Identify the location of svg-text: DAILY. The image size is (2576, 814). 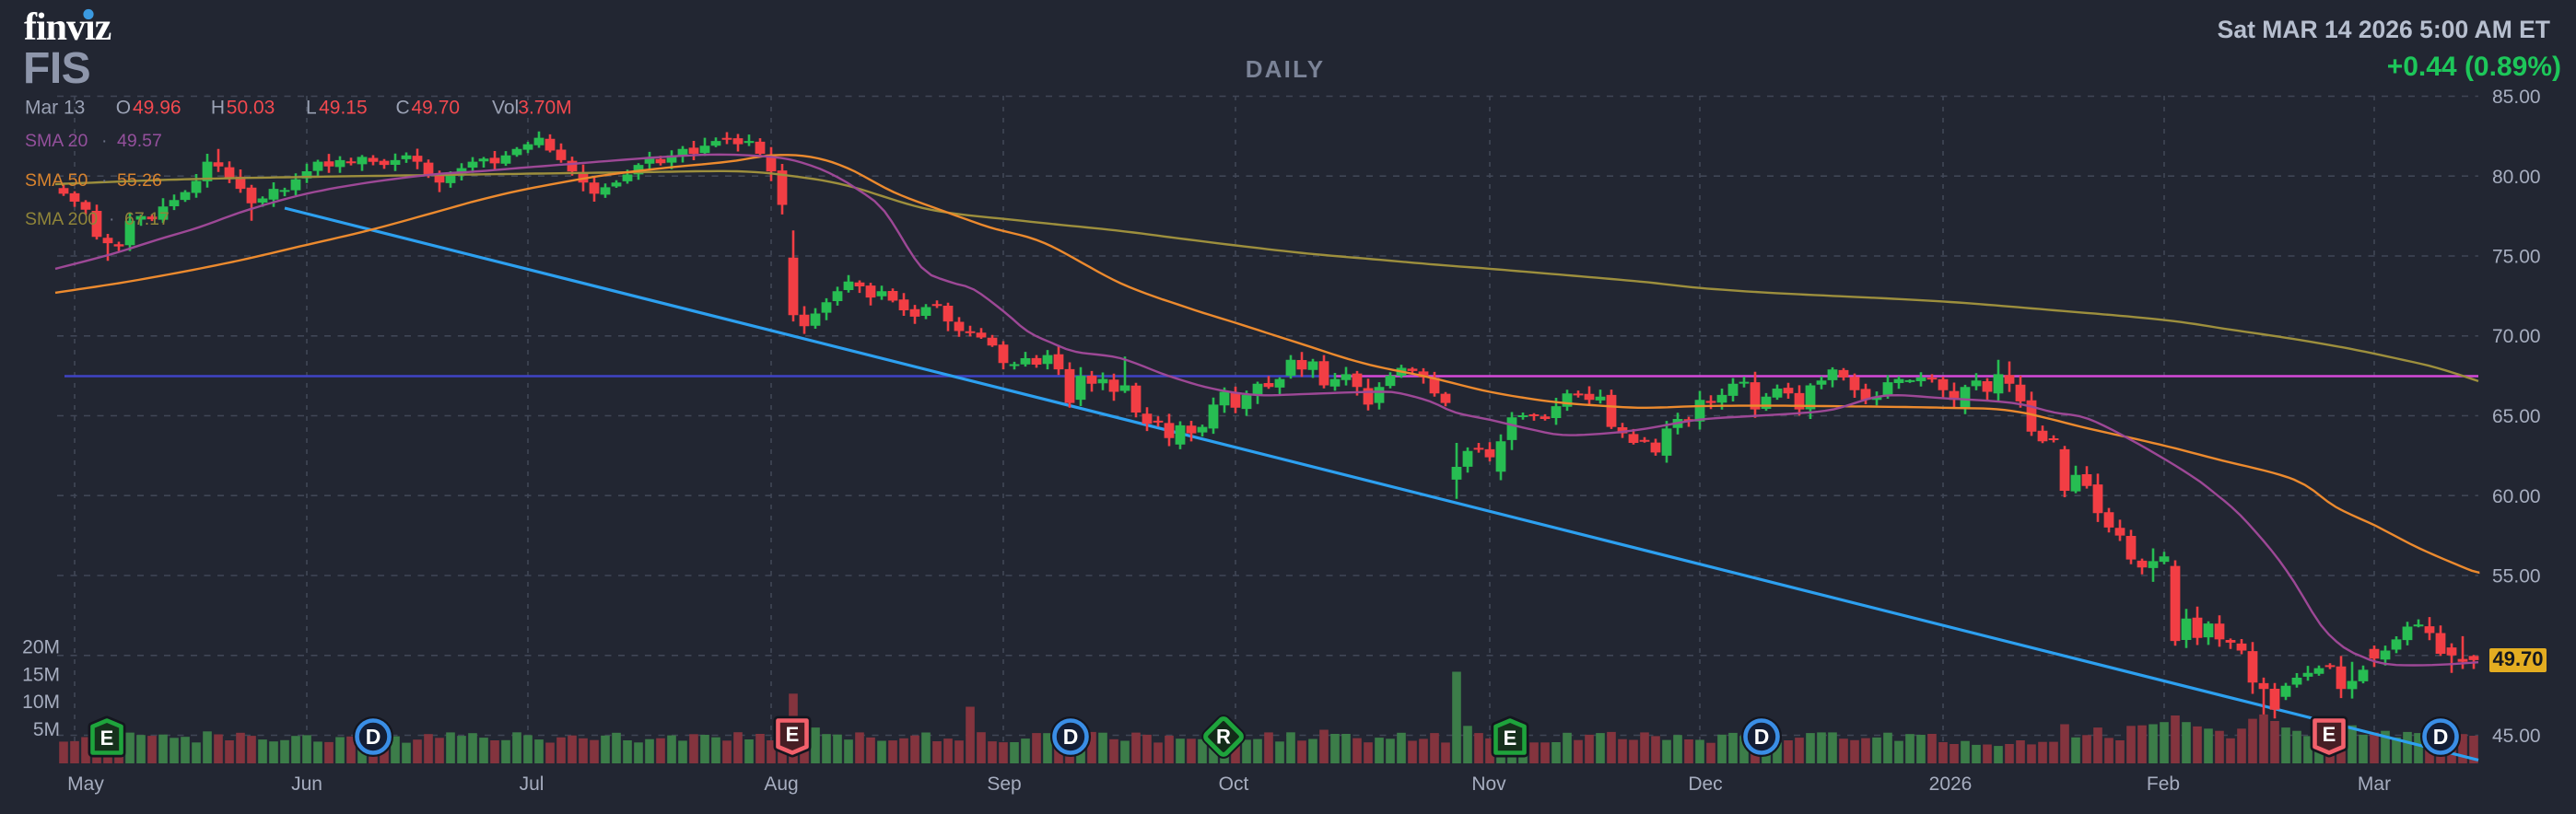
(1286, 69).